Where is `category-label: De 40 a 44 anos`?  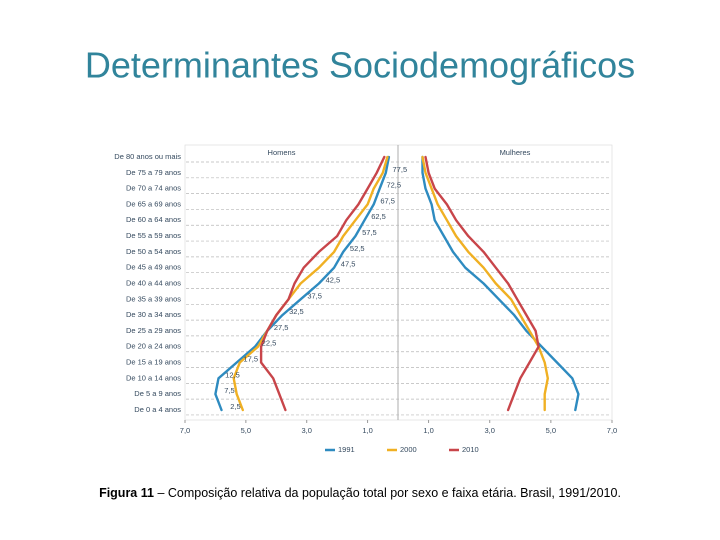
category-label: De 40 a 44 anos is located at coordinates (153, 282).